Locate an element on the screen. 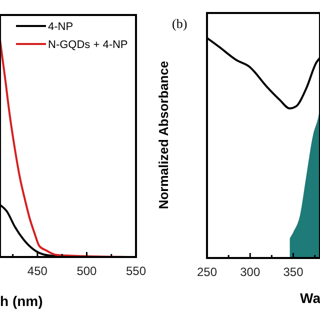 Image resolution: width=320 pixels, height=320 pixels. legend-label: N-GQDs + 4-NP is located at coordinates (88, 45).